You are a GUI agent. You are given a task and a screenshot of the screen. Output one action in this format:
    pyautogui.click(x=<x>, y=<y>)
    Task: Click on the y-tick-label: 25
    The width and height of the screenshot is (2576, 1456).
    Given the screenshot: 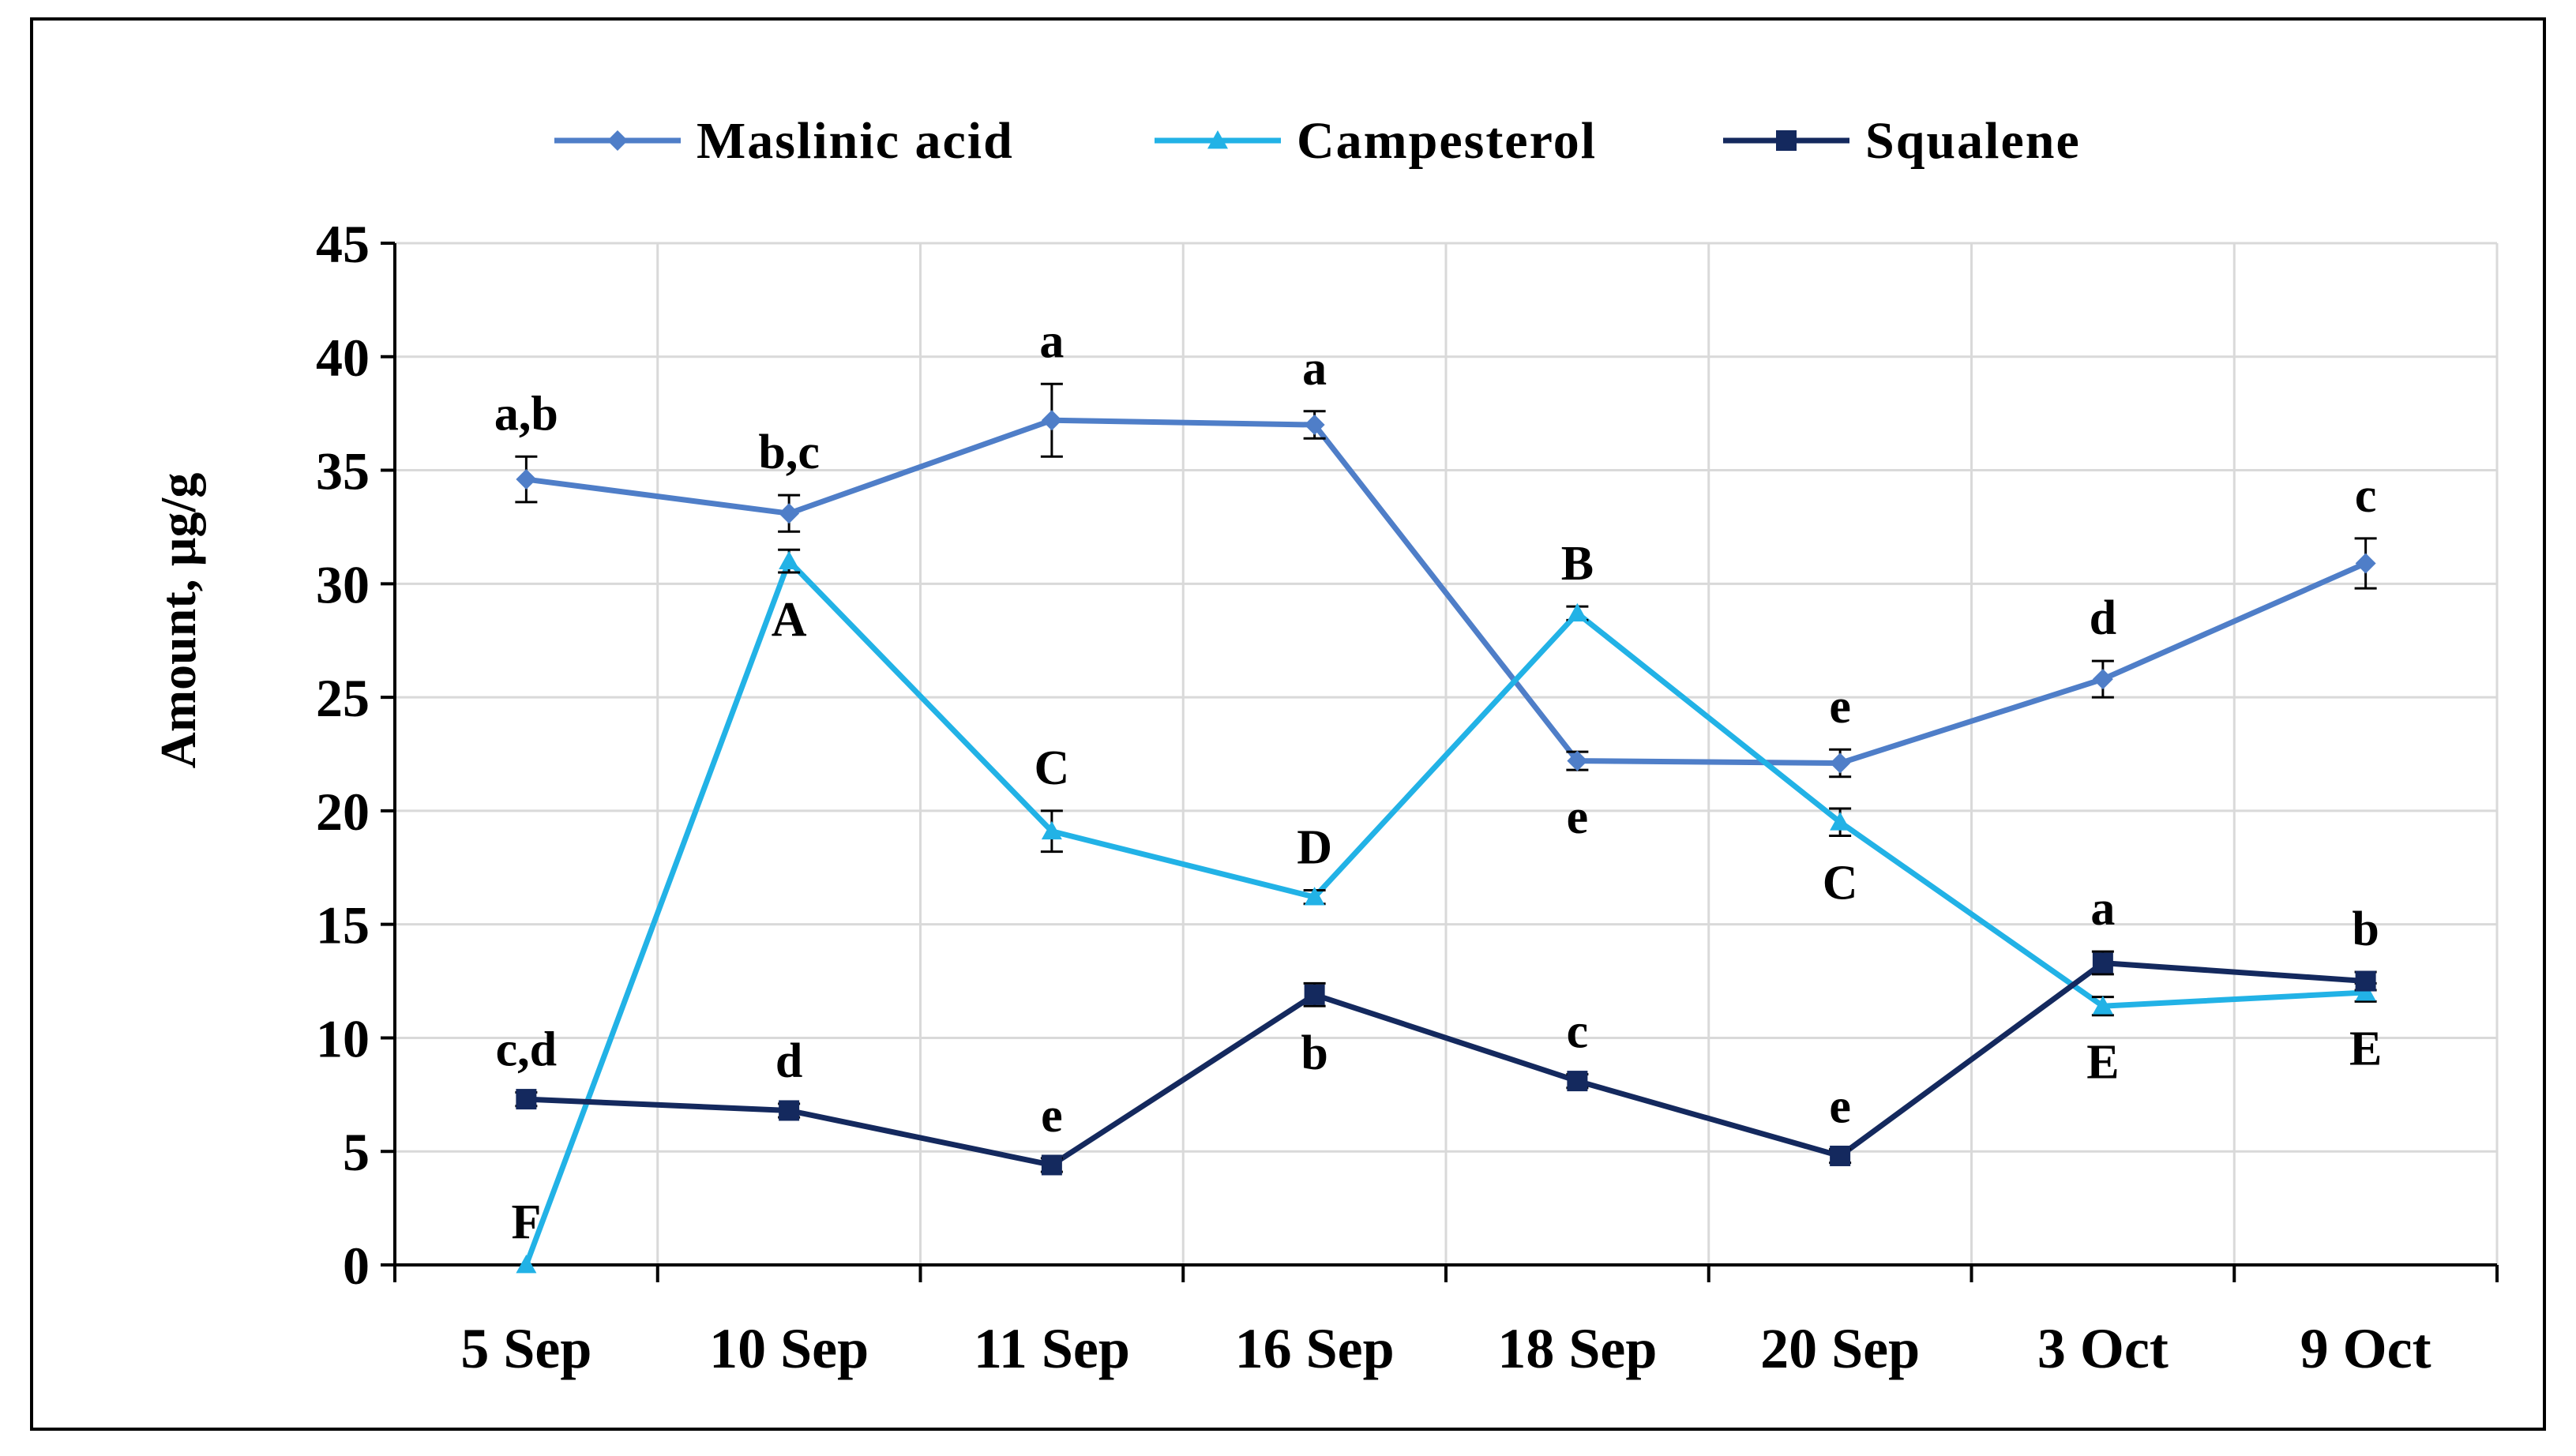 What is the action you would take?
    pyautogui.click(x=343, y=698)
    